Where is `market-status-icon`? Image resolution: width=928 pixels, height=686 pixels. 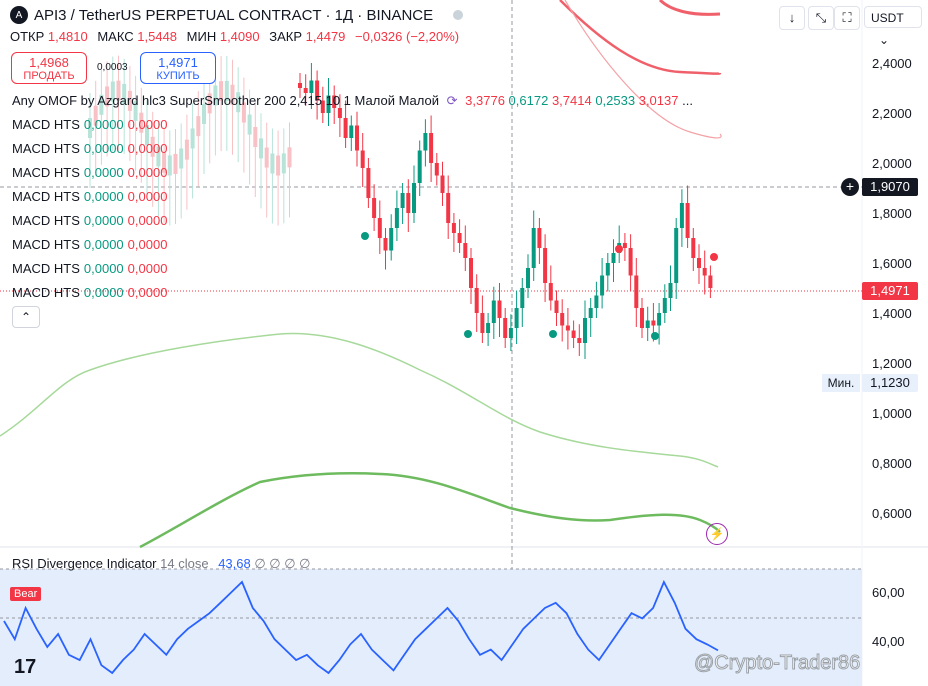
market-status-icon is located at coordinates (458, 15).